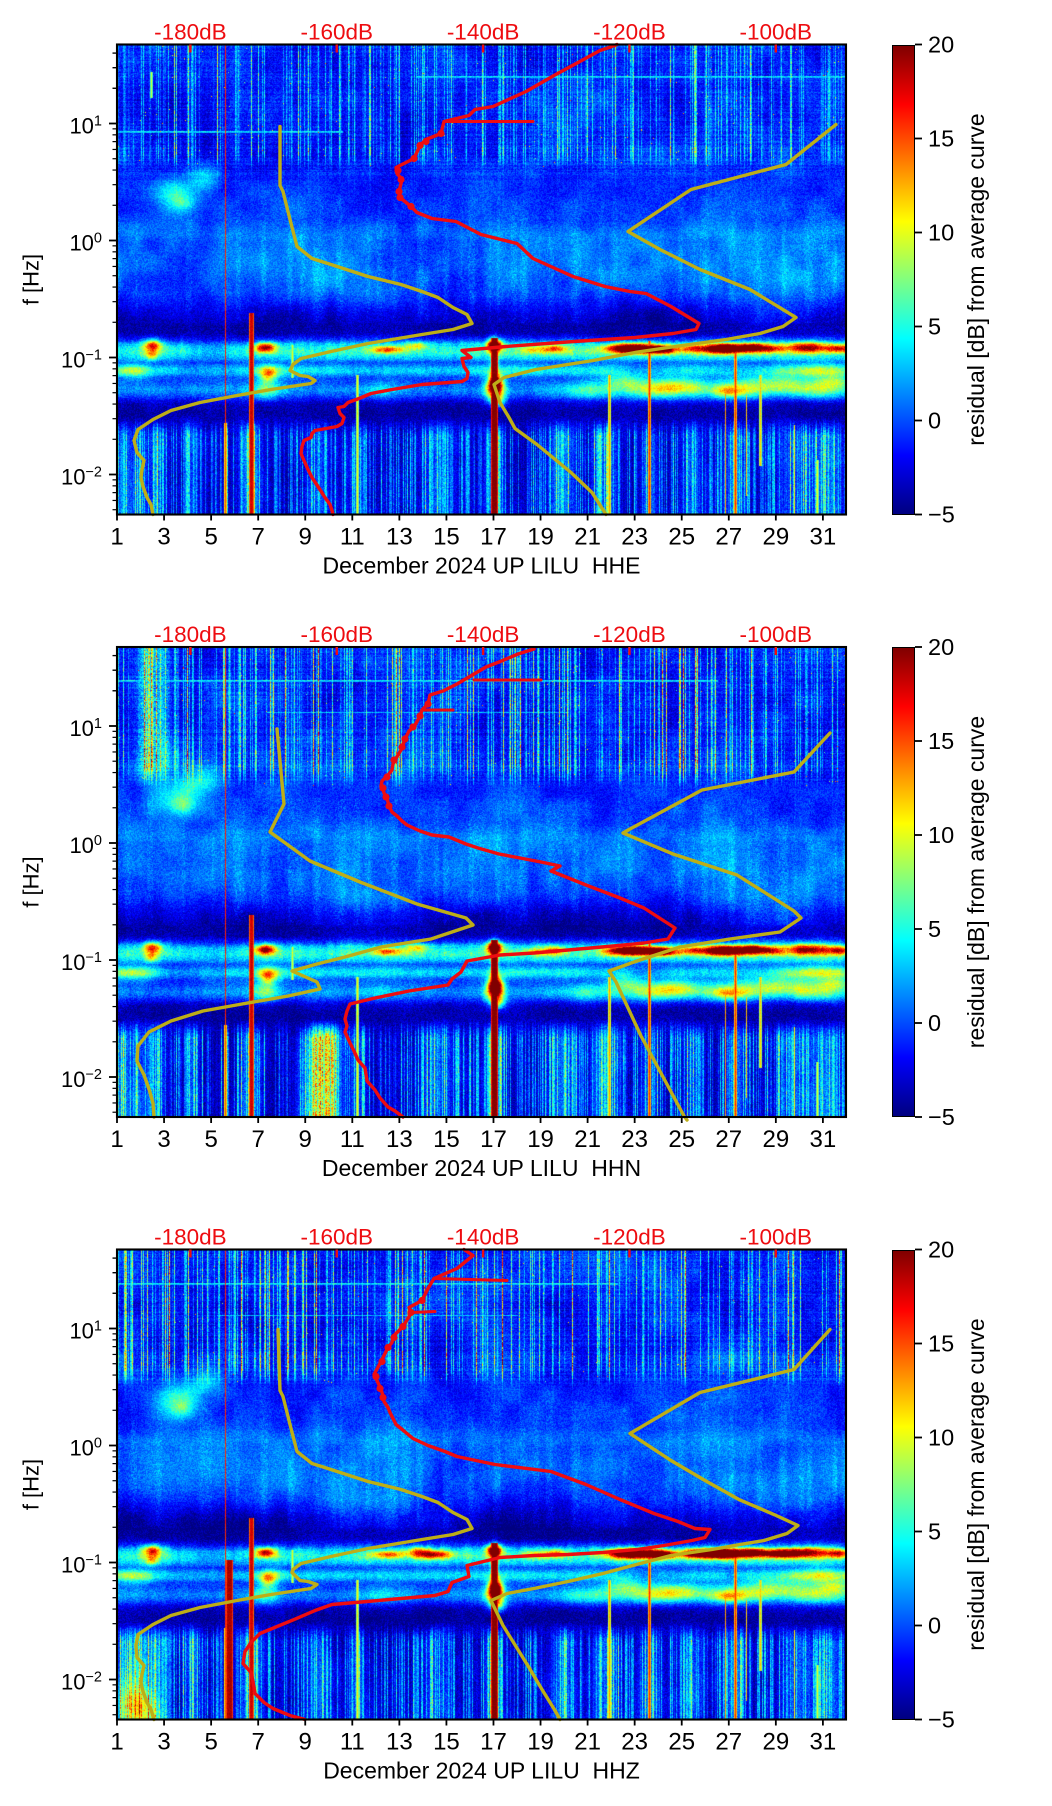 This screenshot has width=1052, height=1806. Describe the element at coordinates (481, 1771) in the screenshot. I see `svg-text: December 2024 UP LILU HHZ` at that location.